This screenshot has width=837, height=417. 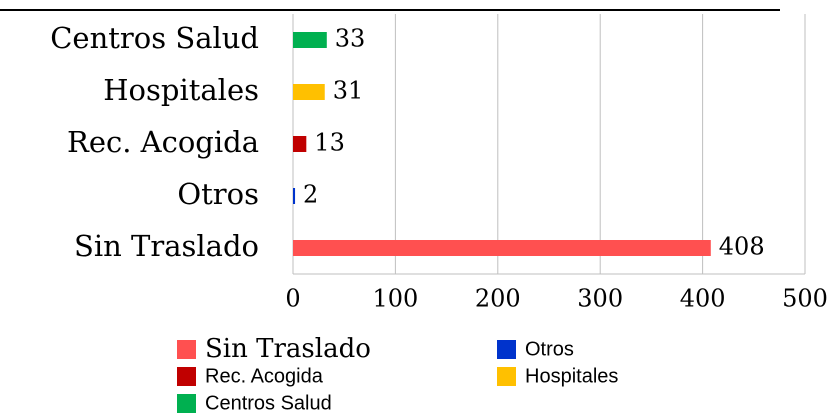 What do you see at coordinates (350, 39) in the screenshot?
I see `data-label: 33` at bounding box center [350, 39].